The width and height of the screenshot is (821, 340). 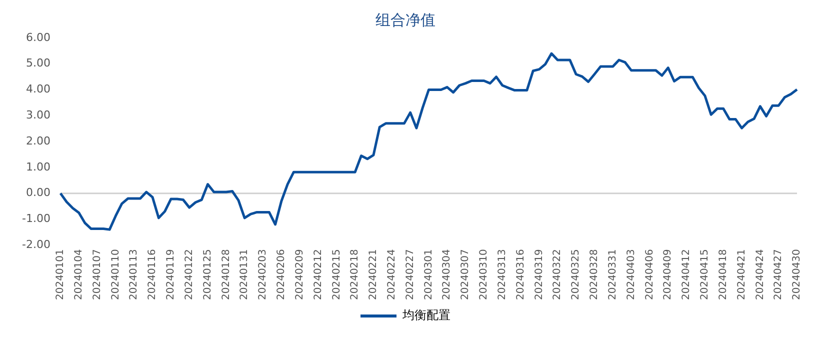 What do you see at coordinates (778, 274) in the screenshot?
I see `x-tick-label: 20240427` at bounding box center [778, 274].